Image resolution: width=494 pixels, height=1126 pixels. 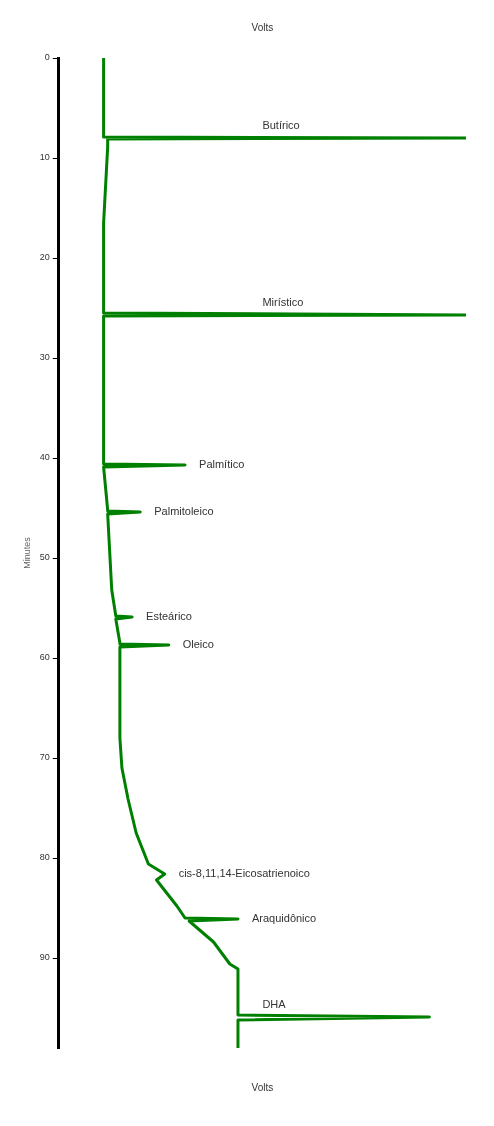 I want to click on y-axis-title: Minutes, so click(x=26, y=552).